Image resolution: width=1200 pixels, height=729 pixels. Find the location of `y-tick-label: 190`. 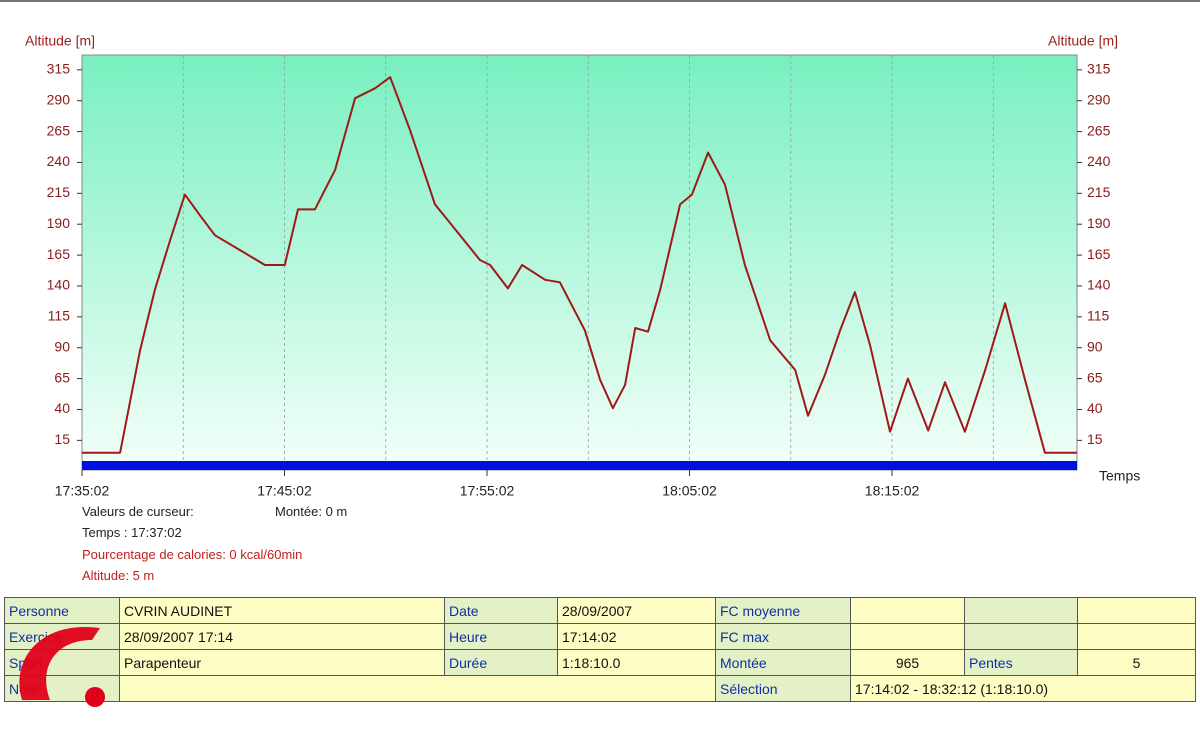

y-tick-label: 190 is located at coordinates (59, 223).